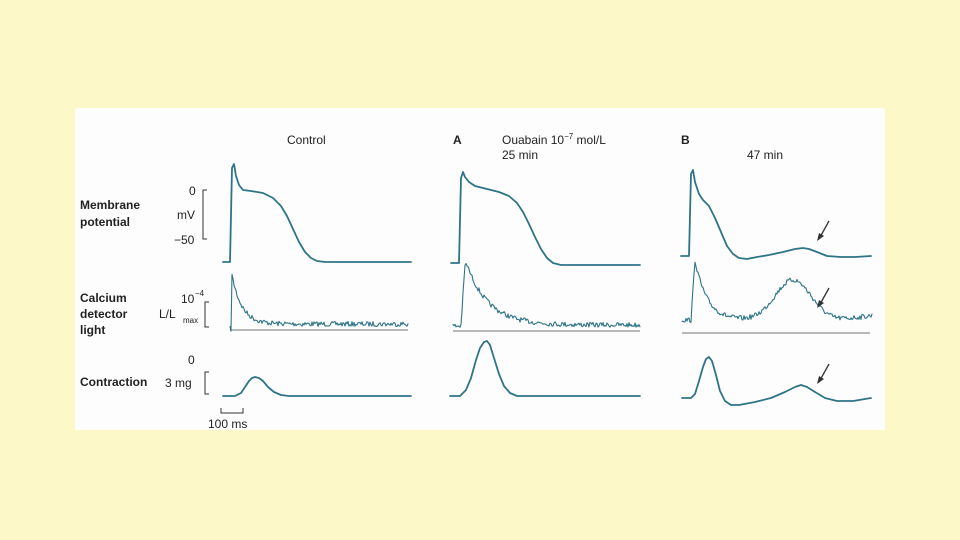 The height and width of the screenshot is (540, 960). What do you see at coordinates (184, 240) in the screenshot?
I see `membrane-tick-bottom: −50` at bounding box center [184, 240].